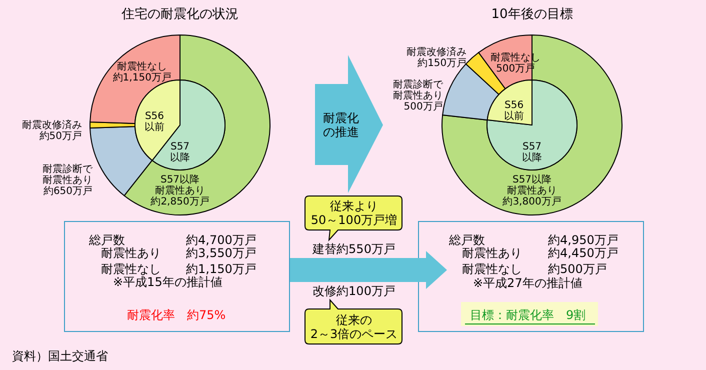 This screenshot has width=706, height=370. I want to click on chart-title: 住宅の耐震化の状況, so click(179, 14).